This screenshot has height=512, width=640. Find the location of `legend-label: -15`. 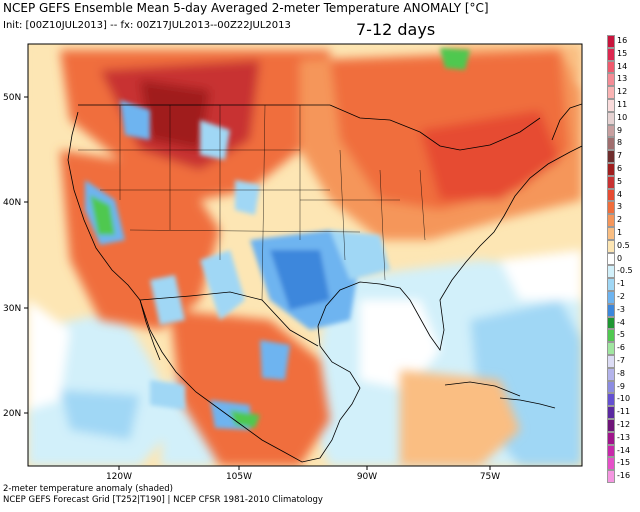

legend-label: -15 is located at coordinates (624, 463).